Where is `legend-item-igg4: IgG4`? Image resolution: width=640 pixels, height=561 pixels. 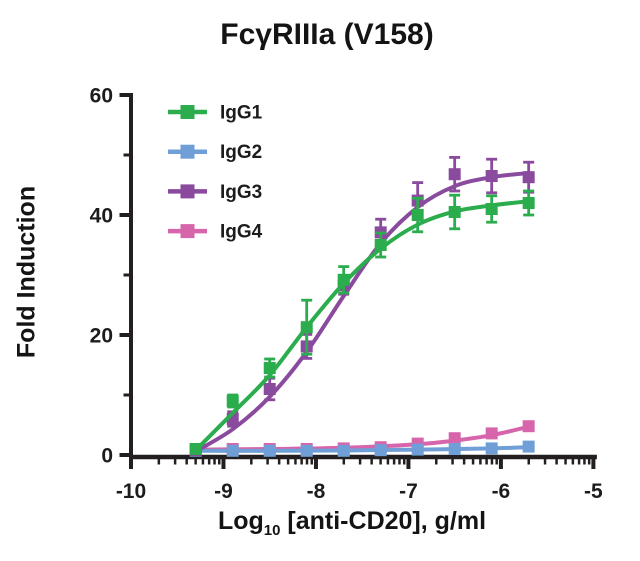
legend-item-igg4: IgG4 is located at coordinates (215, 232).